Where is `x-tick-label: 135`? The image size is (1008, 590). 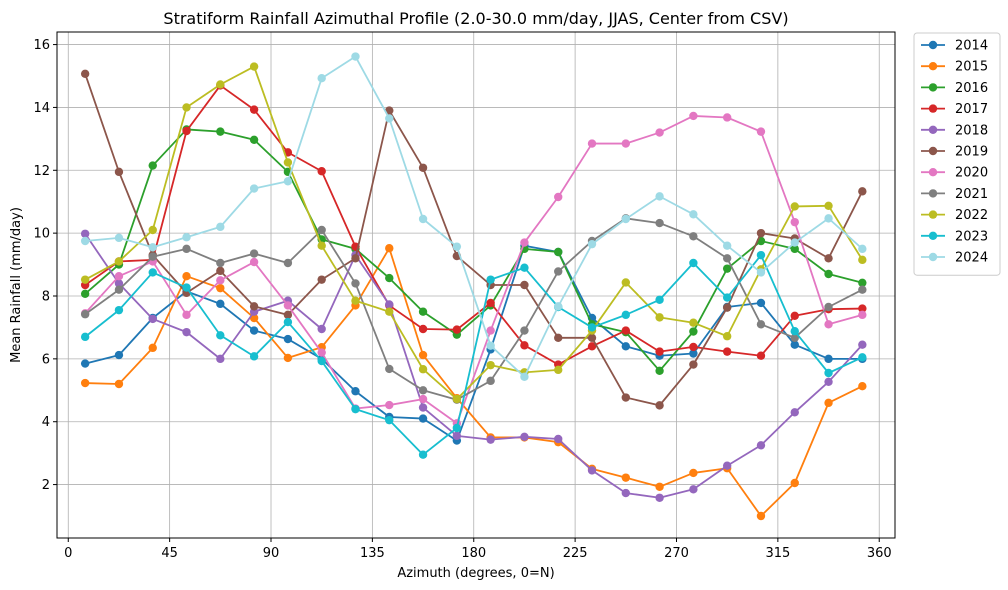 x-tick-label: 135 is located at coordinates (372, 553).